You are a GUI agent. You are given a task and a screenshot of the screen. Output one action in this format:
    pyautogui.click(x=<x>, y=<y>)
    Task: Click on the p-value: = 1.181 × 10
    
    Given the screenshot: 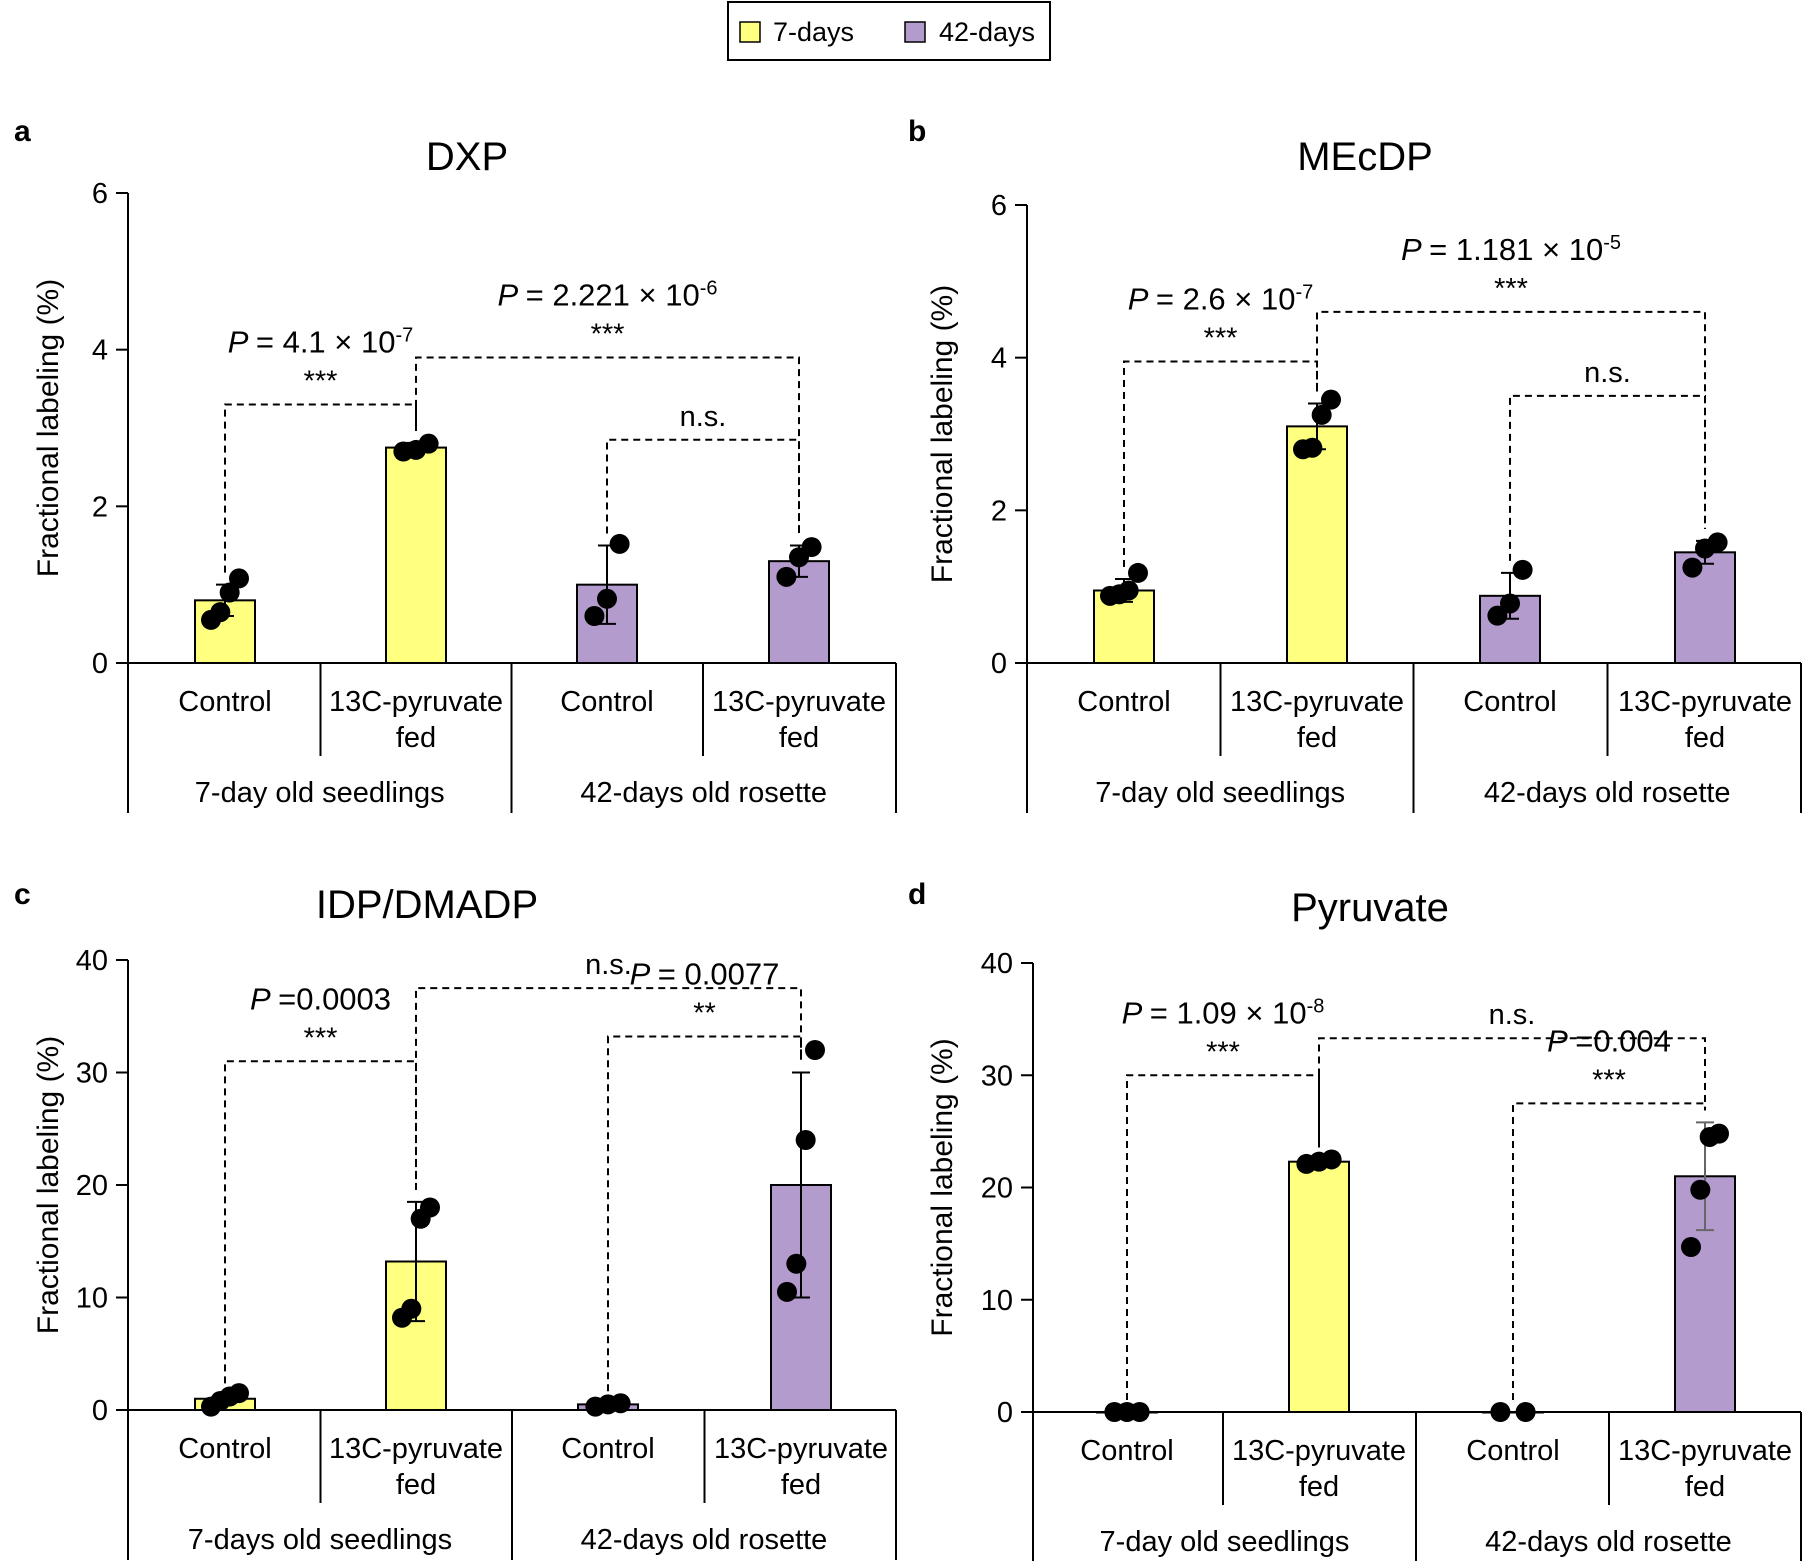 What is the action you would take?
    pyautogui.click(x=1516, y=249)
    